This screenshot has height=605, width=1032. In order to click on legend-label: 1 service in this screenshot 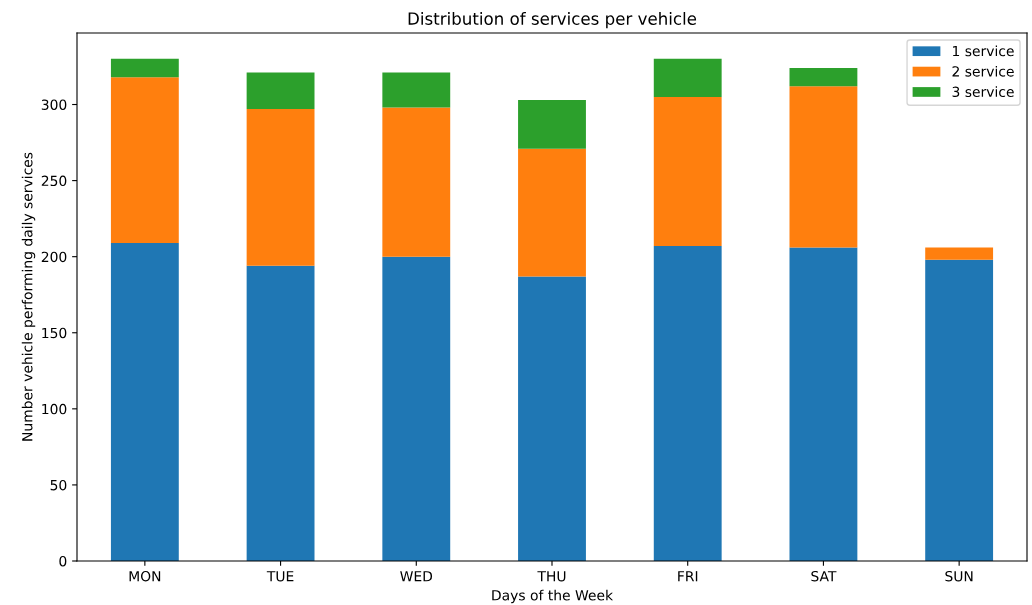, I will do `click(983, 51)`.